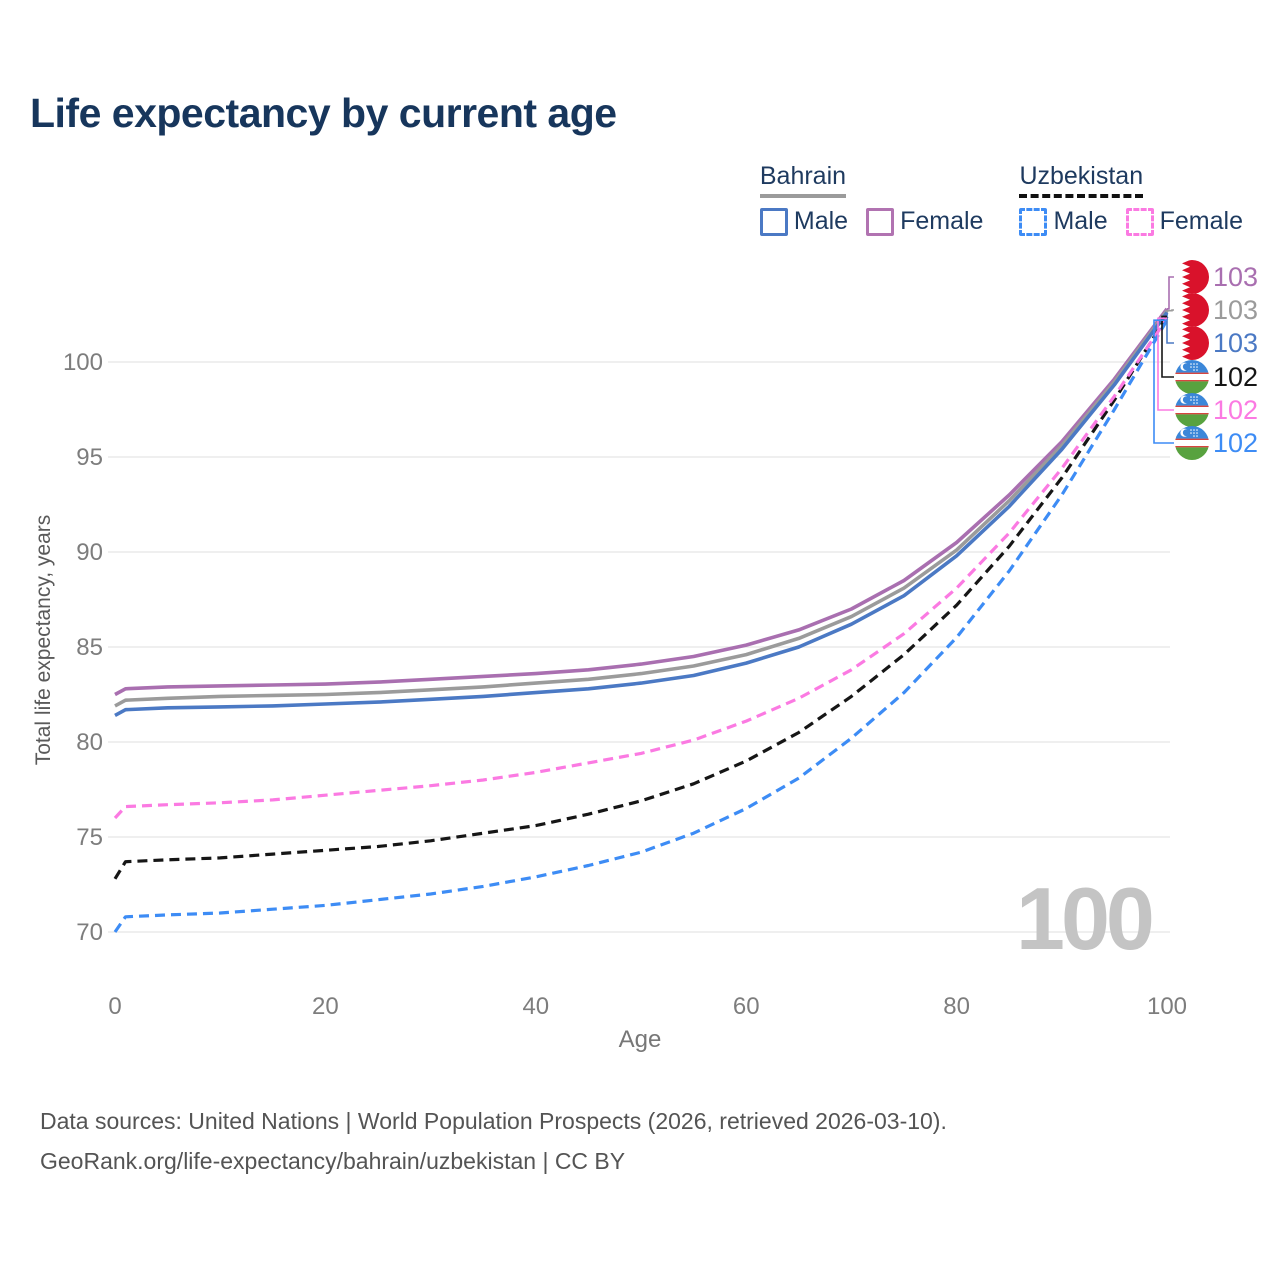  What do you see at coordinates (803, 176) in the screenshot?
I see `legend-country-label: Bahrain` at bounding box center [803, 176].